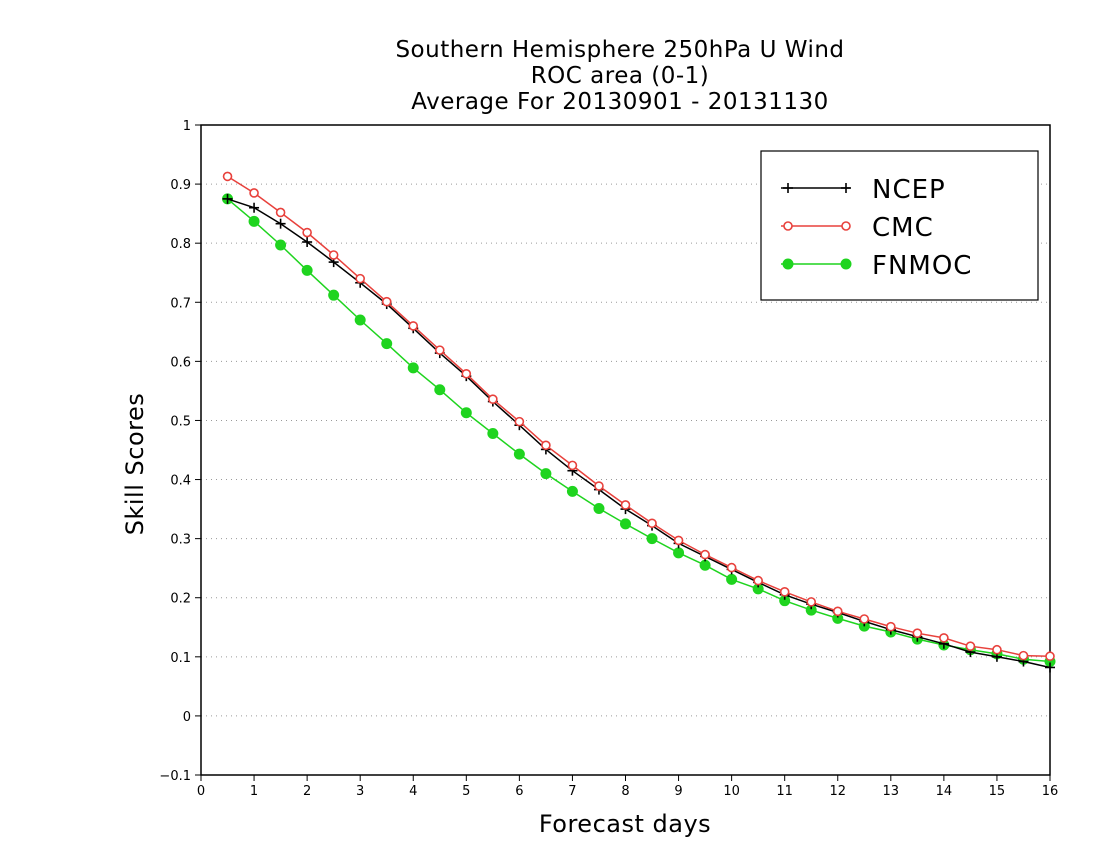 The height and width of the screenshot is (850, 1100). What do you see at coordinates (180, 362) in the screenshot?
I see `y-tick-label: 0.6` at bounding box center [180, 362].